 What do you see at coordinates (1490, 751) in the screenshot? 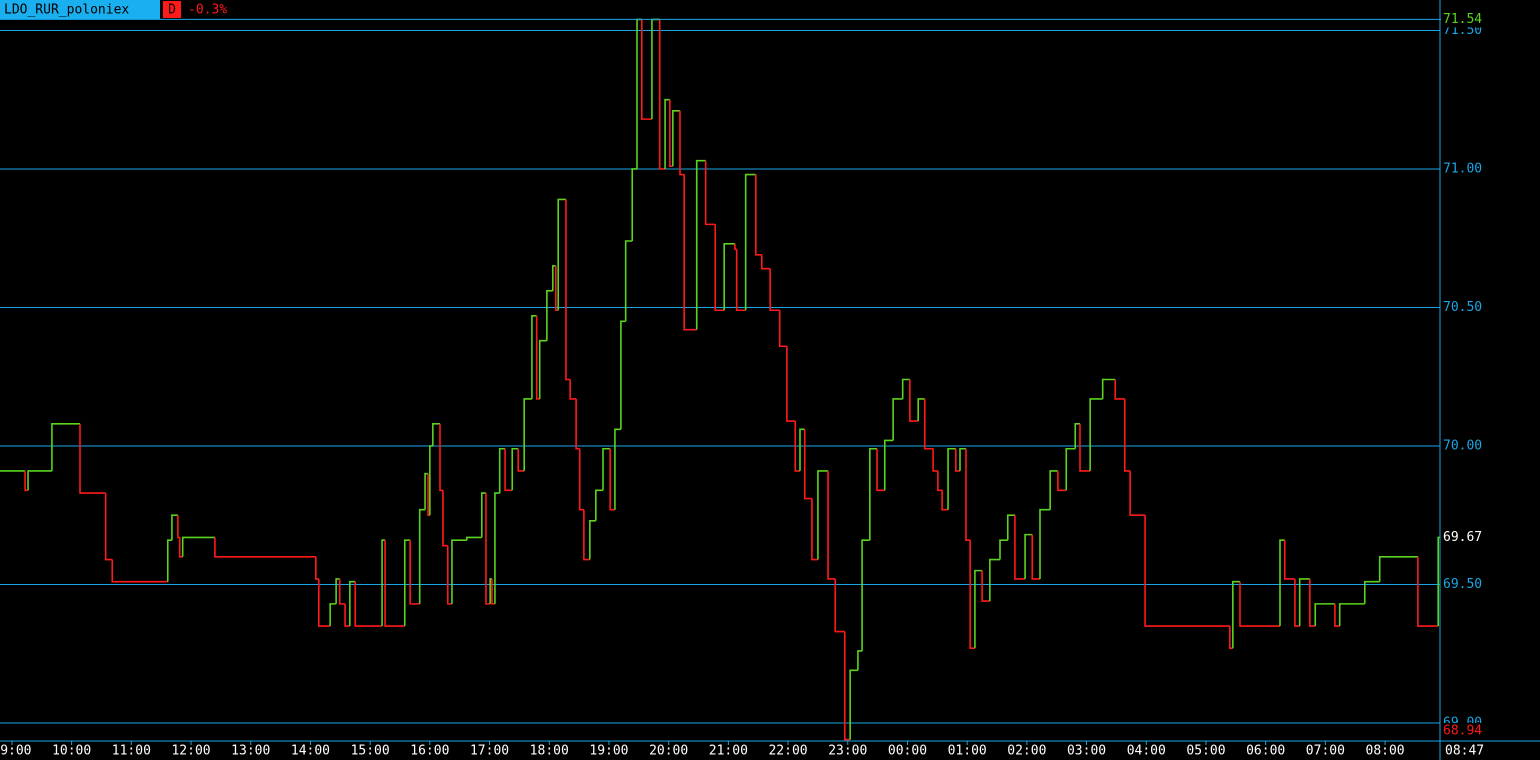
I see `time-box` at bounding box center [1490, 751].